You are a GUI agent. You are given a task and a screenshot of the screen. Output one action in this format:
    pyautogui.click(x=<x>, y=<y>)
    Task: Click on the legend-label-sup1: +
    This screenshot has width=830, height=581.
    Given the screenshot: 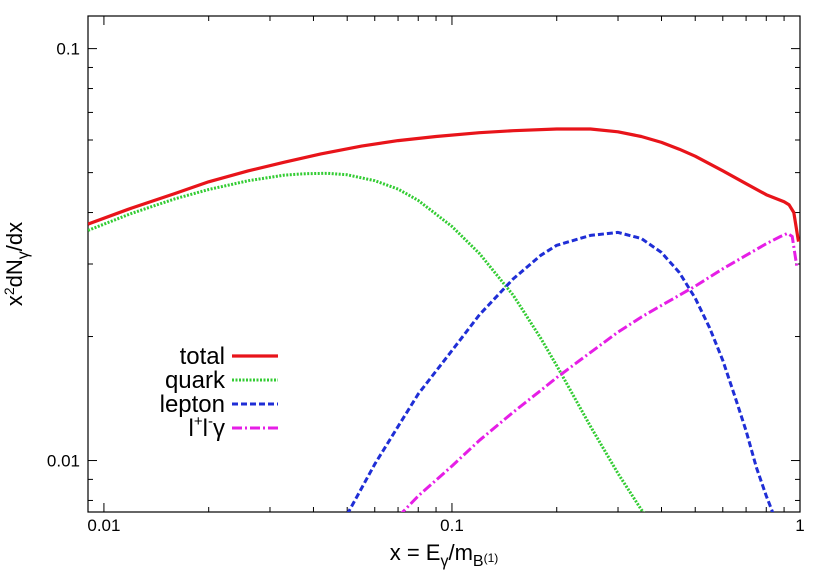 What is the action you would take?
    pyautogui.click(x=198, y=421)
    